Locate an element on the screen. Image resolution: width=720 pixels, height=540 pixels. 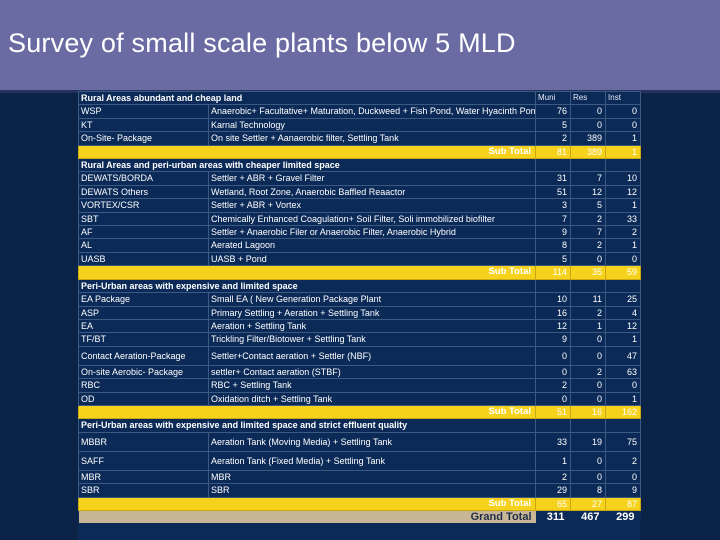
column-header-res: Res is located at coordinates (588, 98).